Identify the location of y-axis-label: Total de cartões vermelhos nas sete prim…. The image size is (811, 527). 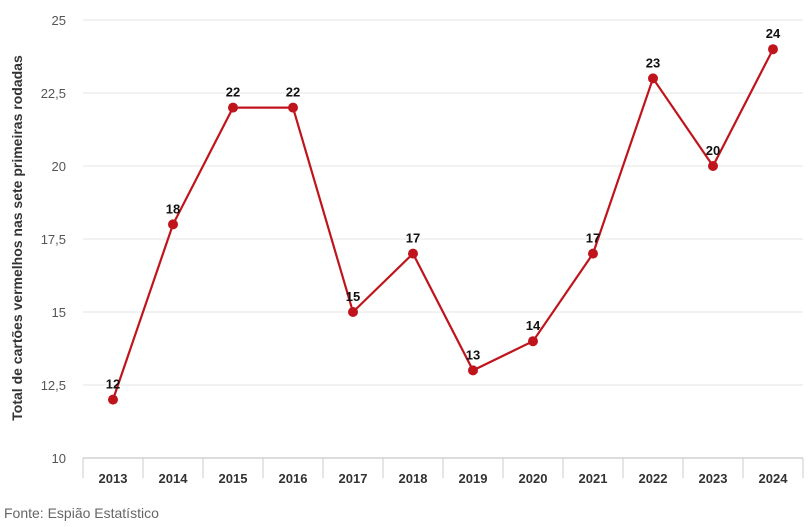
(17, 238).